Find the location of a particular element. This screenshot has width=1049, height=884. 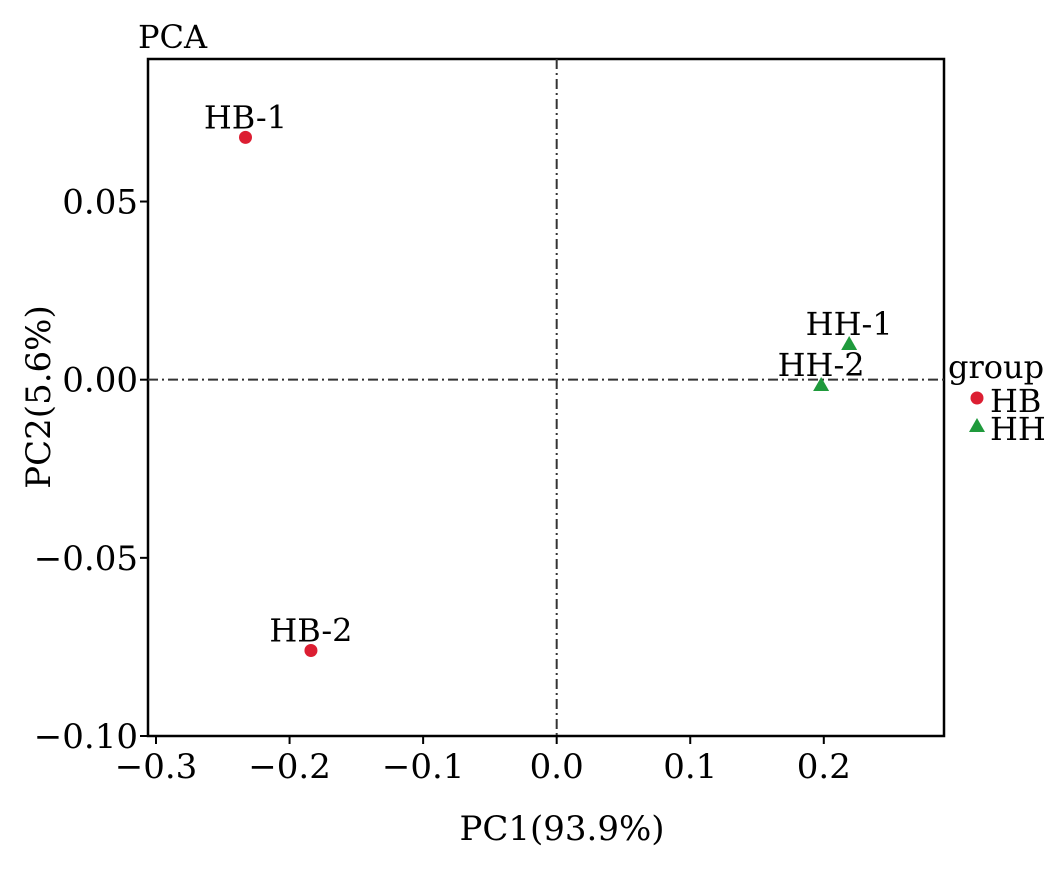

legend-marker-hh is located at coordinates (977, 425).